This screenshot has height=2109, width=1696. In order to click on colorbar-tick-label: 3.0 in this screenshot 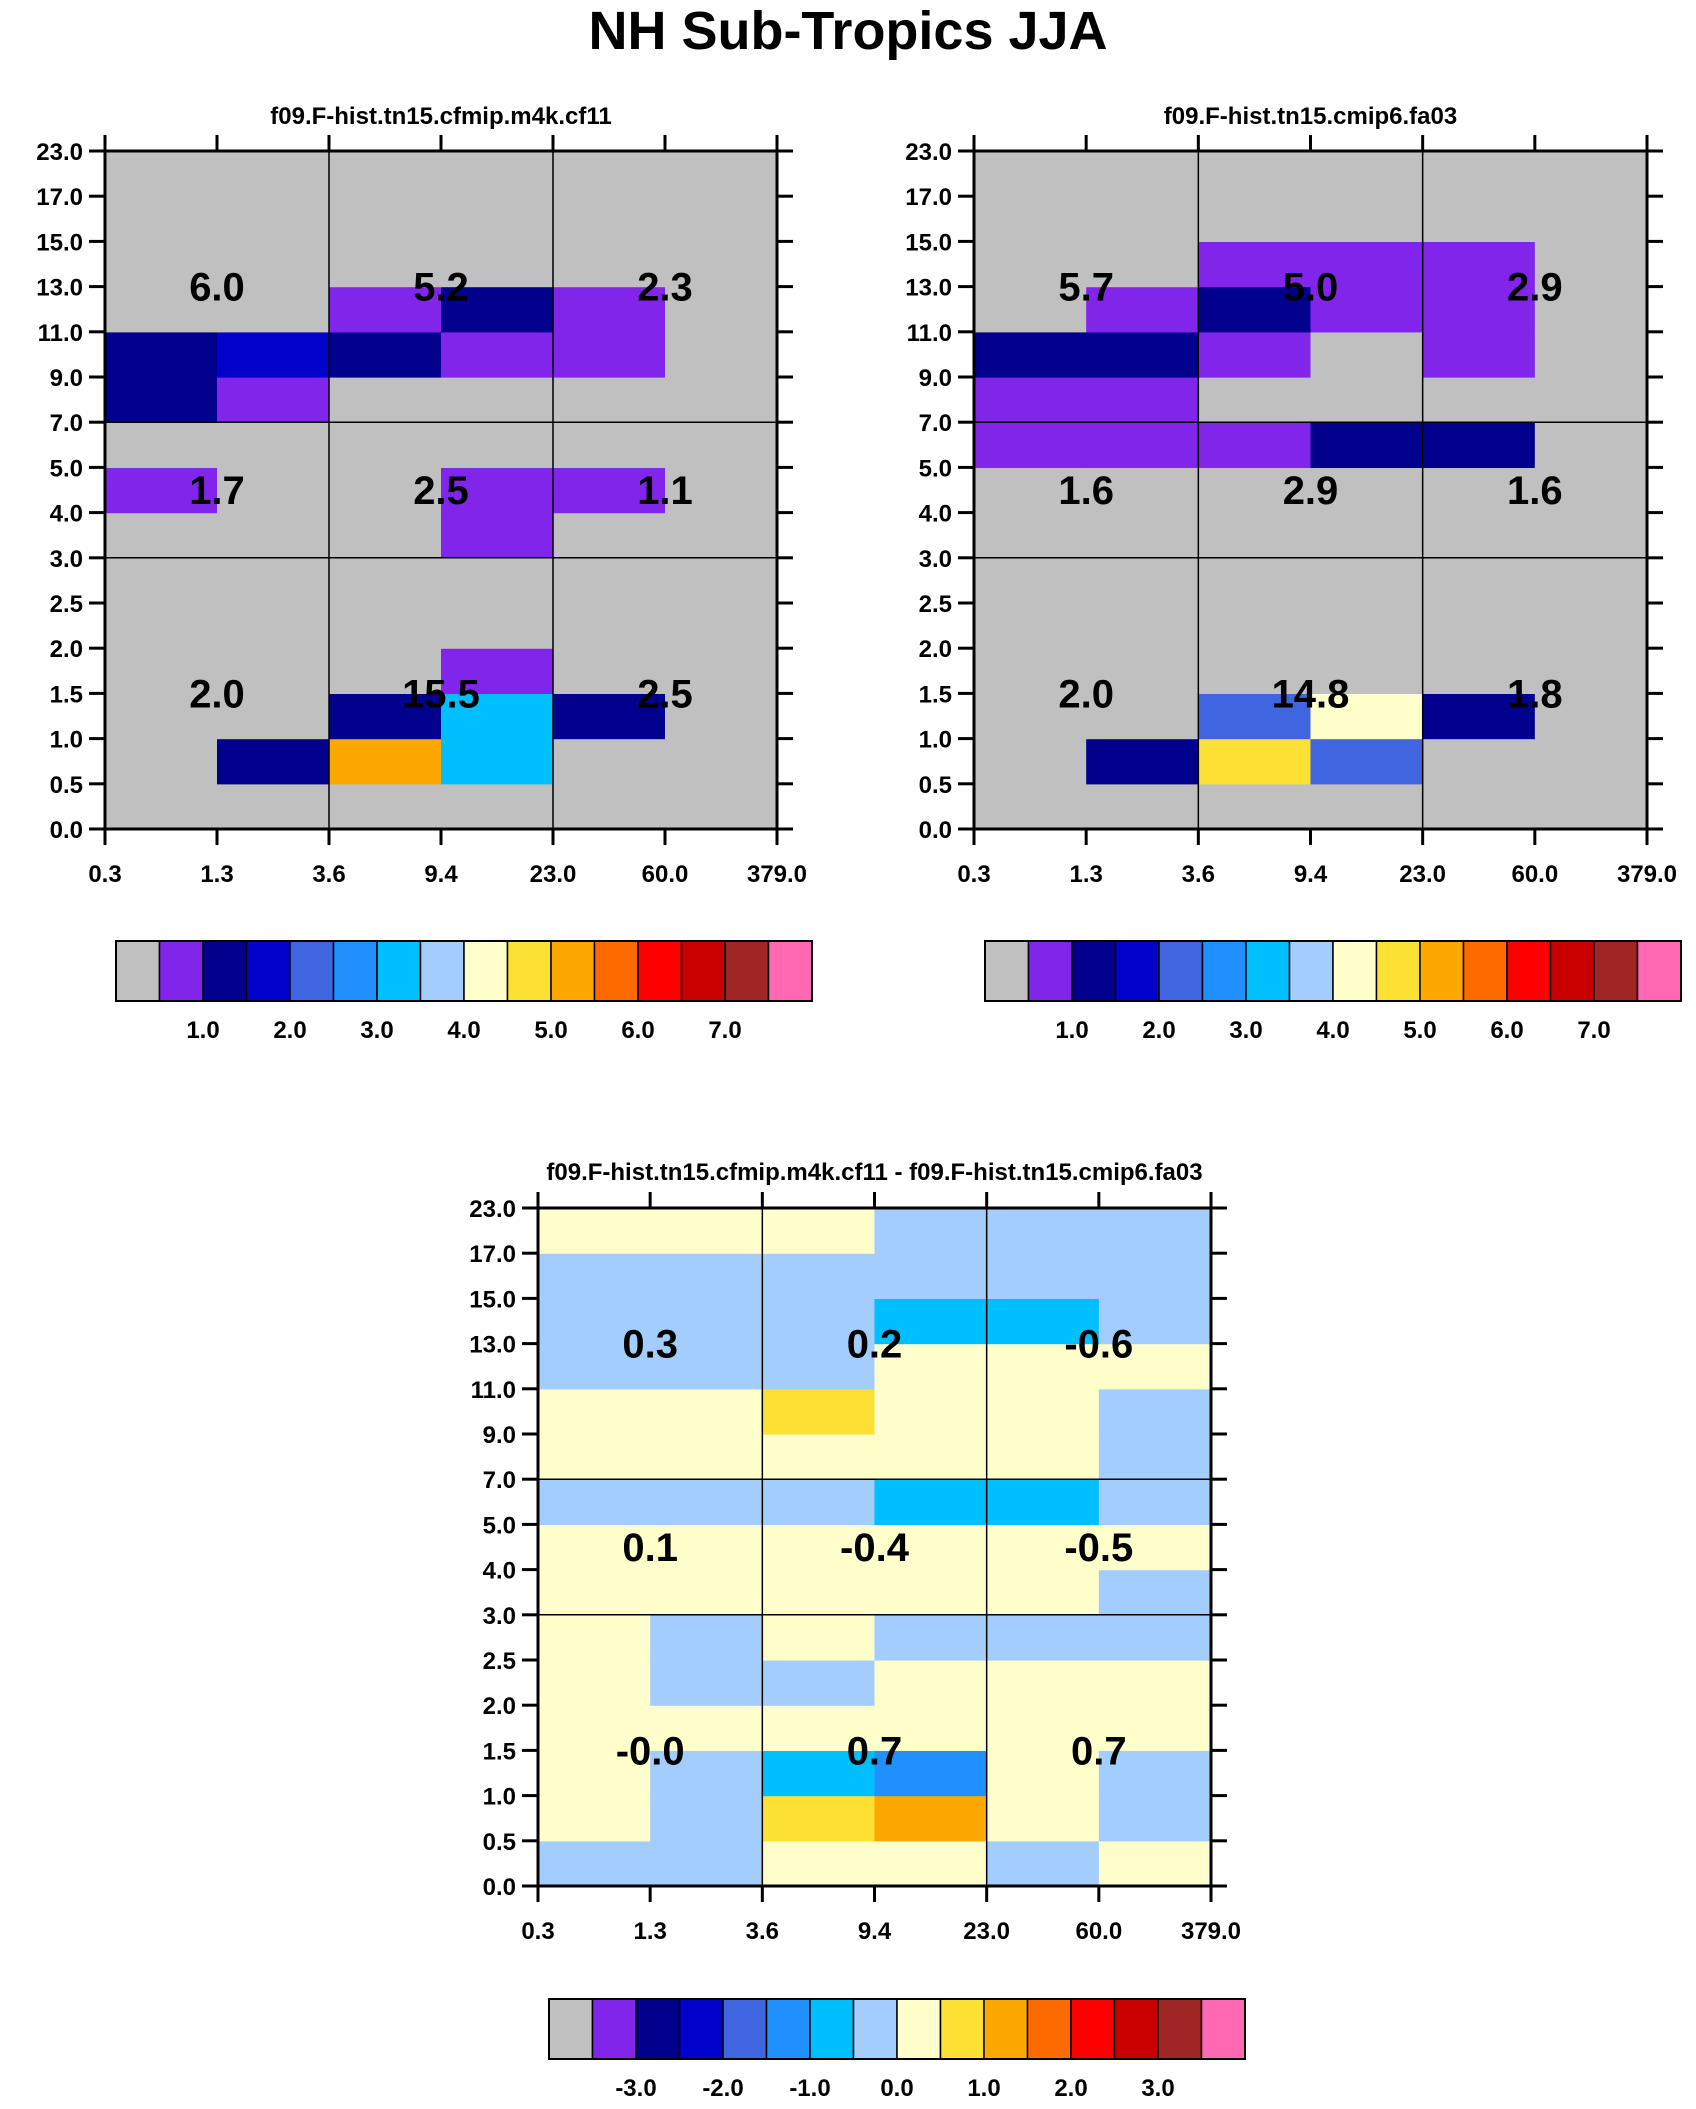, I will do `click(376, 1030)`.